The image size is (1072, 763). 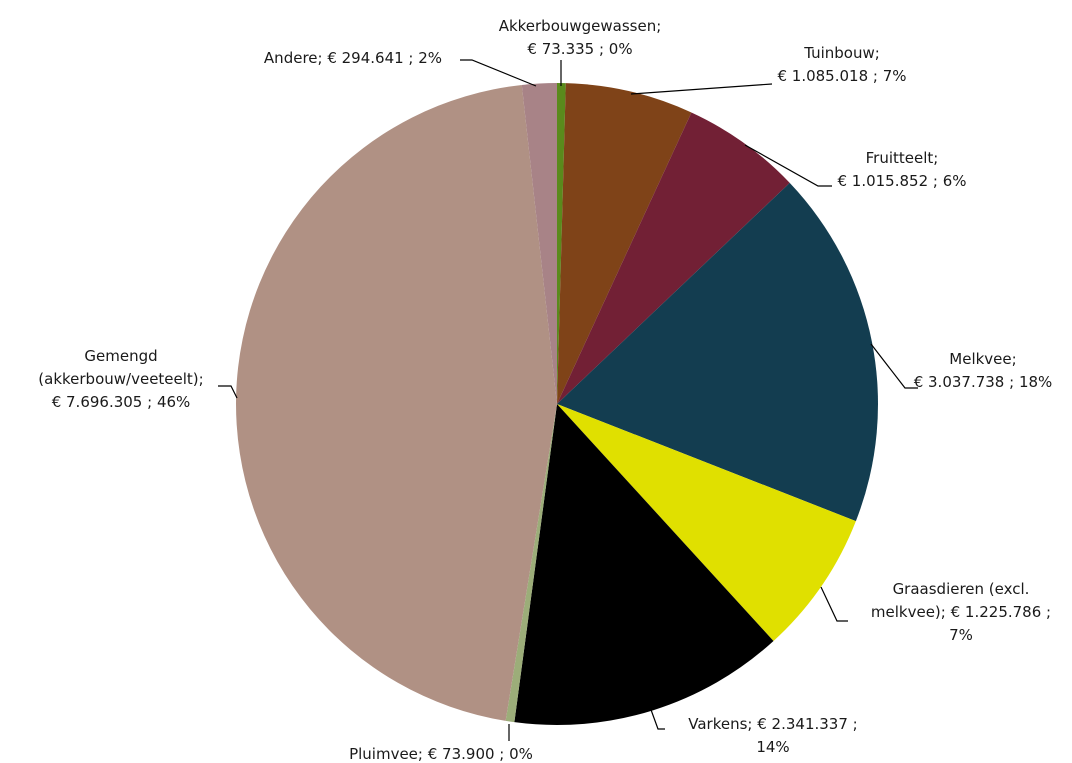 I want to click on data-label-line: melkvee); € 1.225.786 ;, so click(x=961, y=612).